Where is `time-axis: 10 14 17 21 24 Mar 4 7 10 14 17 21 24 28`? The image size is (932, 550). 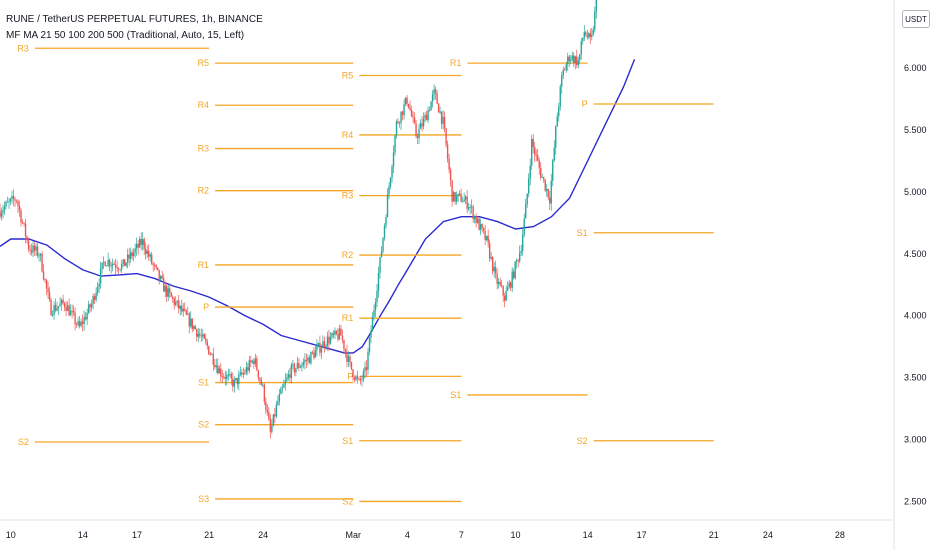
time-axis: 10 14 17 21 24 Mar 4 7 10 14 17 21 24 28 is located at coordinates (425, 535).